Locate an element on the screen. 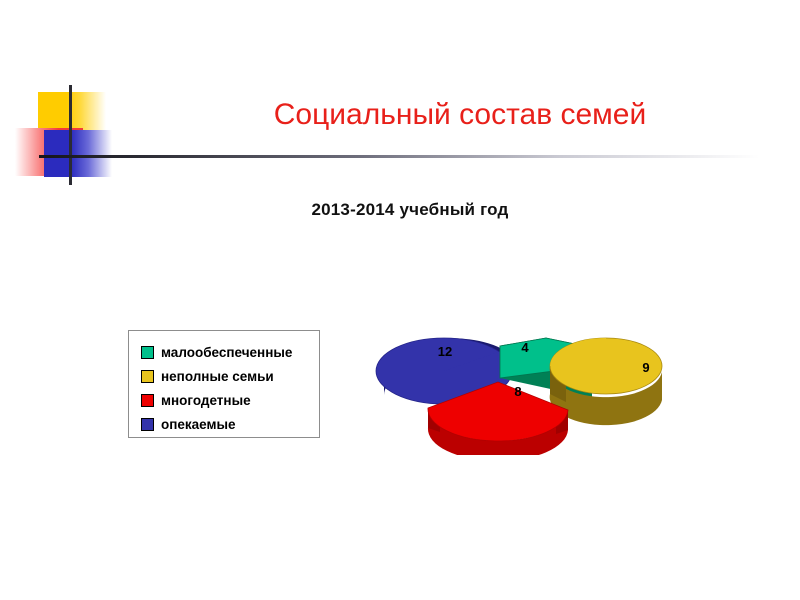  pie-chart-svg: 12 4 9 is located at coordinates (519, 396).